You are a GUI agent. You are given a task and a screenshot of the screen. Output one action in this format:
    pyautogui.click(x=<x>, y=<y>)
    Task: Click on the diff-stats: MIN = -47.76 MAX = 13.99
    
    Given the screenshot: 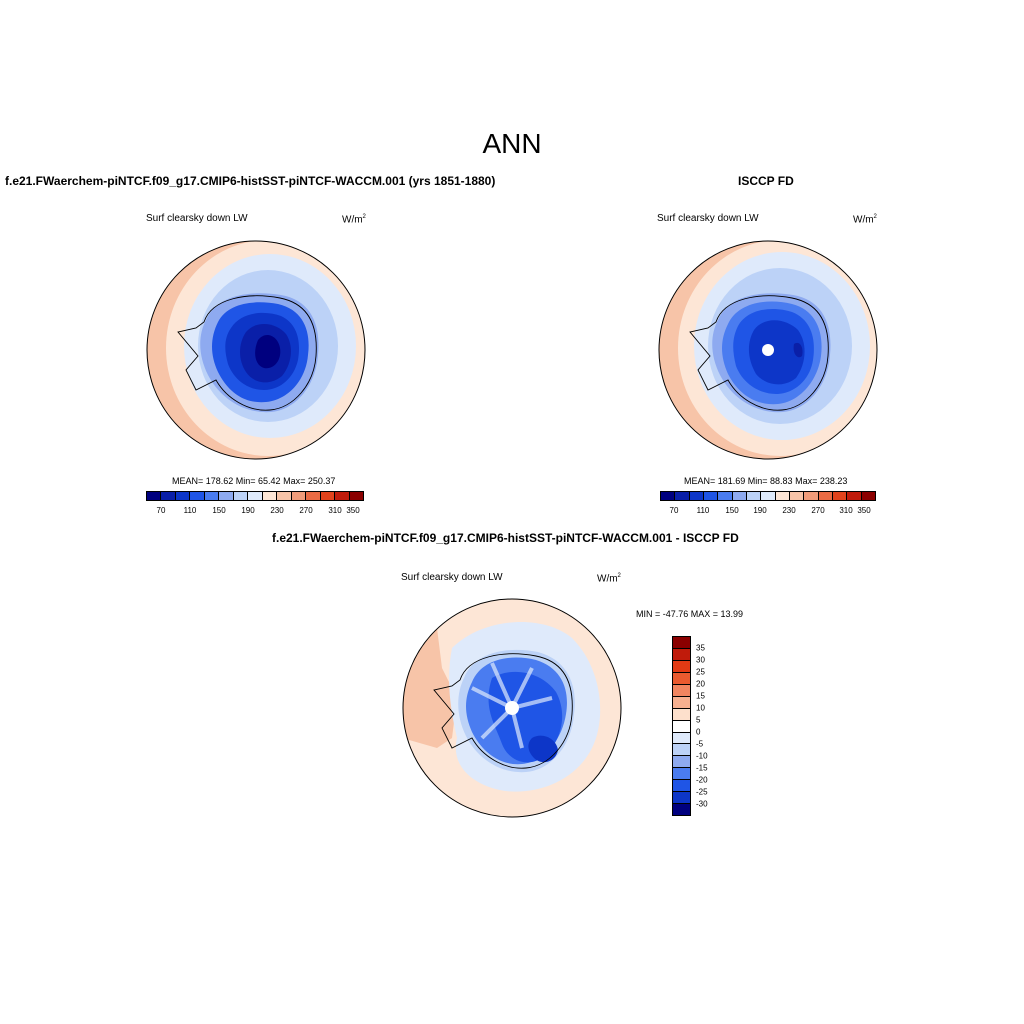 What is the action you would take?
    pyautogui.click(x=690, y=614)
    